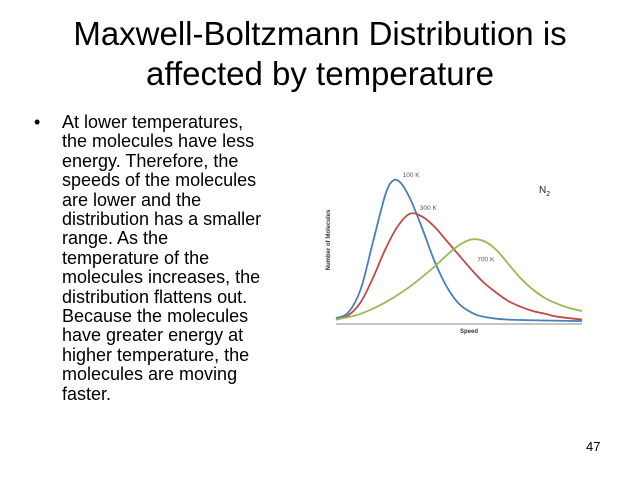 The height and width of the screenshot is (480, 640). I want to click on series-label: 300 K, so click(429, 208).